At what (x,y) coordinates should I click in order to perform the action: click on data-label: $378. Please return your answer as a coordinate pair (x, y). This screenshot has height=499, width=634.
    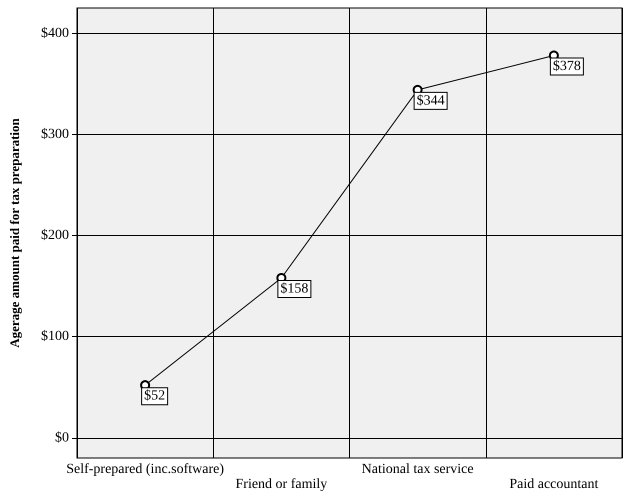
    Looking at the image, I should click on (566, 66).